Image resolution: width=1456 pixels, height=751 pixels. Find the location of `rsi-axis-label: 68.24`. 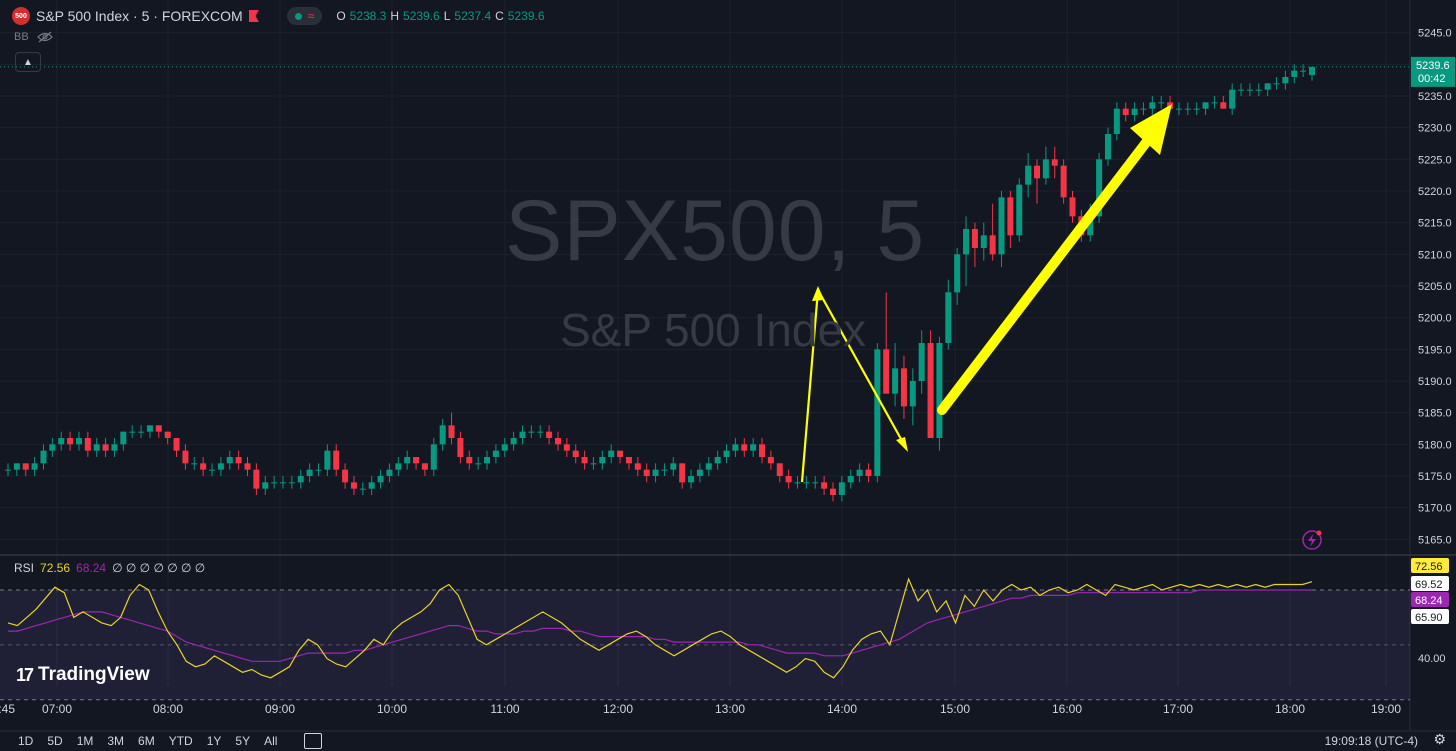

rsi-axis-label: 68.24 is located at coordinates (1429, 601).